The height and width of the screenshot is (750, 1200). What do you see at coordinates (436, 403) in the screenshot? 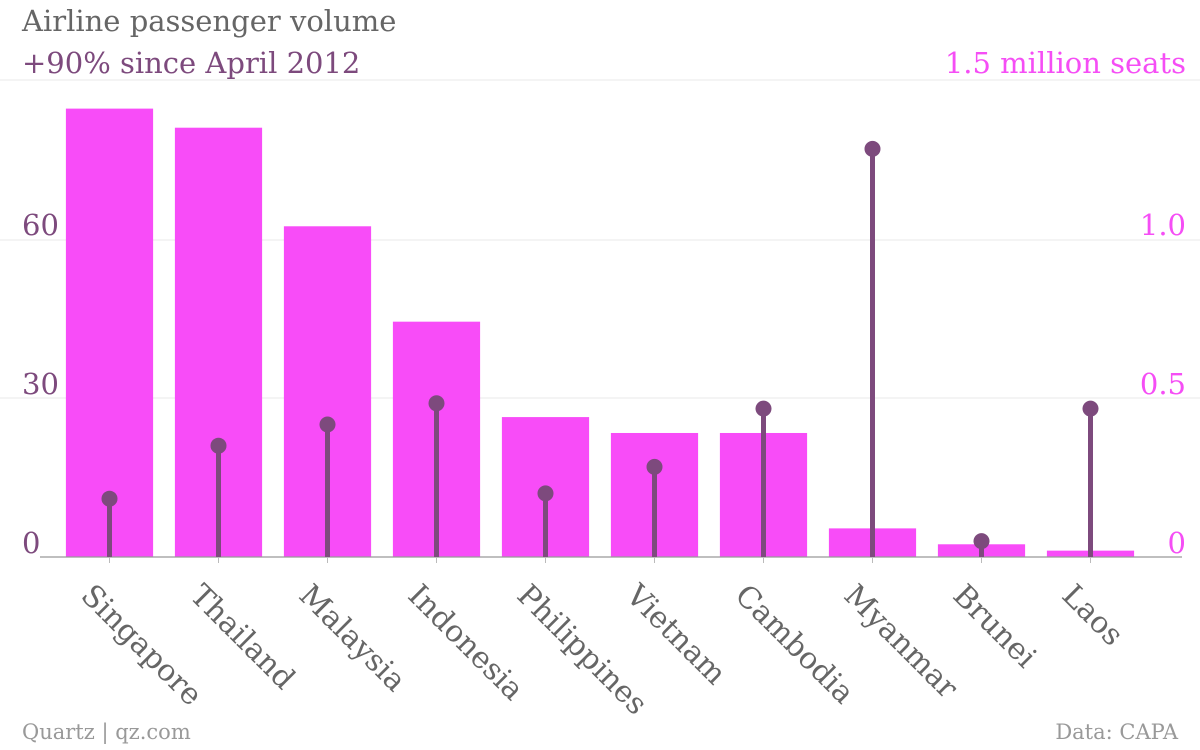
I see `lollipop-point-indonesia` at bounding box center [436, 403].